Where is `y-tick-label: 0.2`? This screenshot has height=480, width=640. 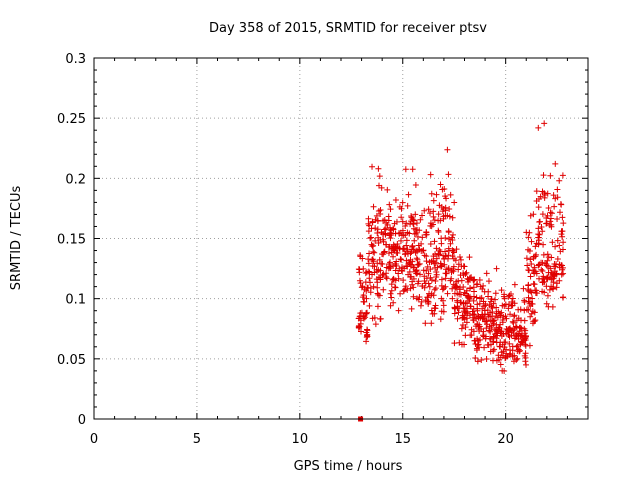
y-tick-label: 0.2 is located at coordinates (75, 179).